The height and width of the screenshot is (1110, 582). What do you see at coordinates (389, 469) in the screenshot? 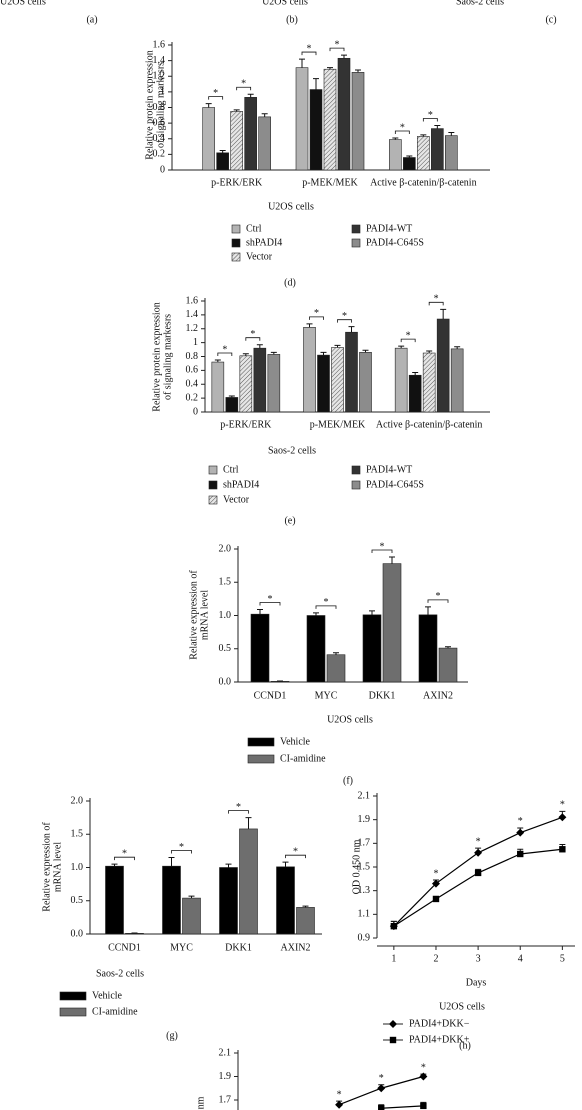
I see `legend-label: PADI4-WT` at bounding box center [389, 469].